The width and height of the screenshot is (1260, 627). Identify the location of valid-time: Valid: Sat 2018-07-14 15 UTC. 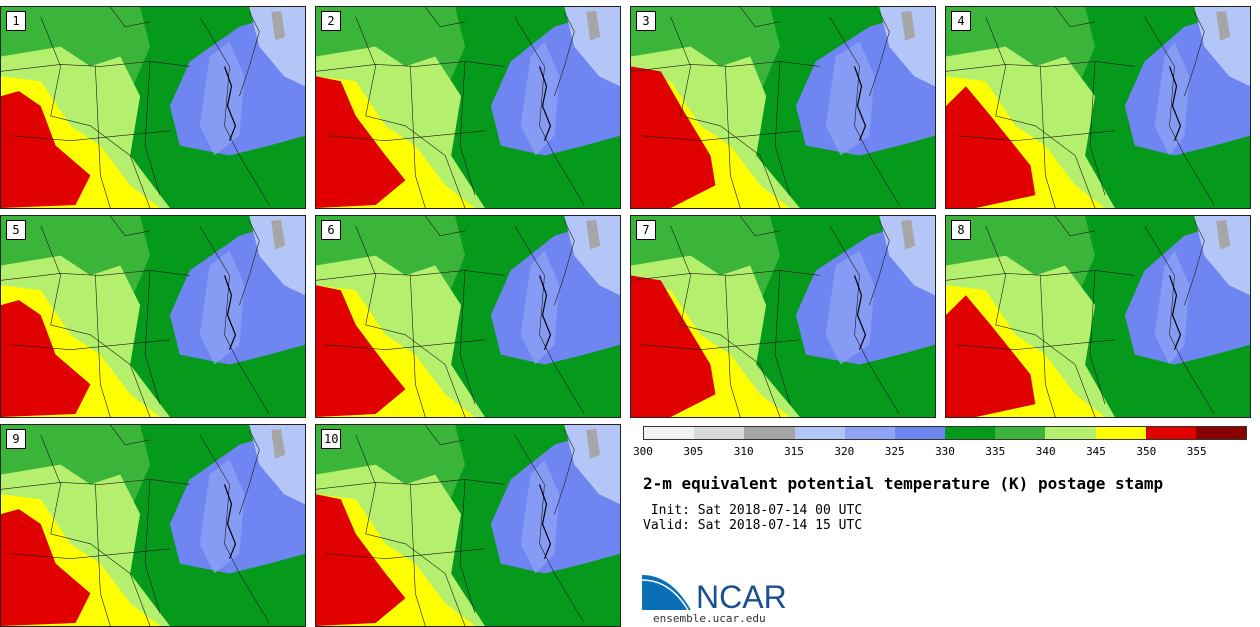
(753, 525).